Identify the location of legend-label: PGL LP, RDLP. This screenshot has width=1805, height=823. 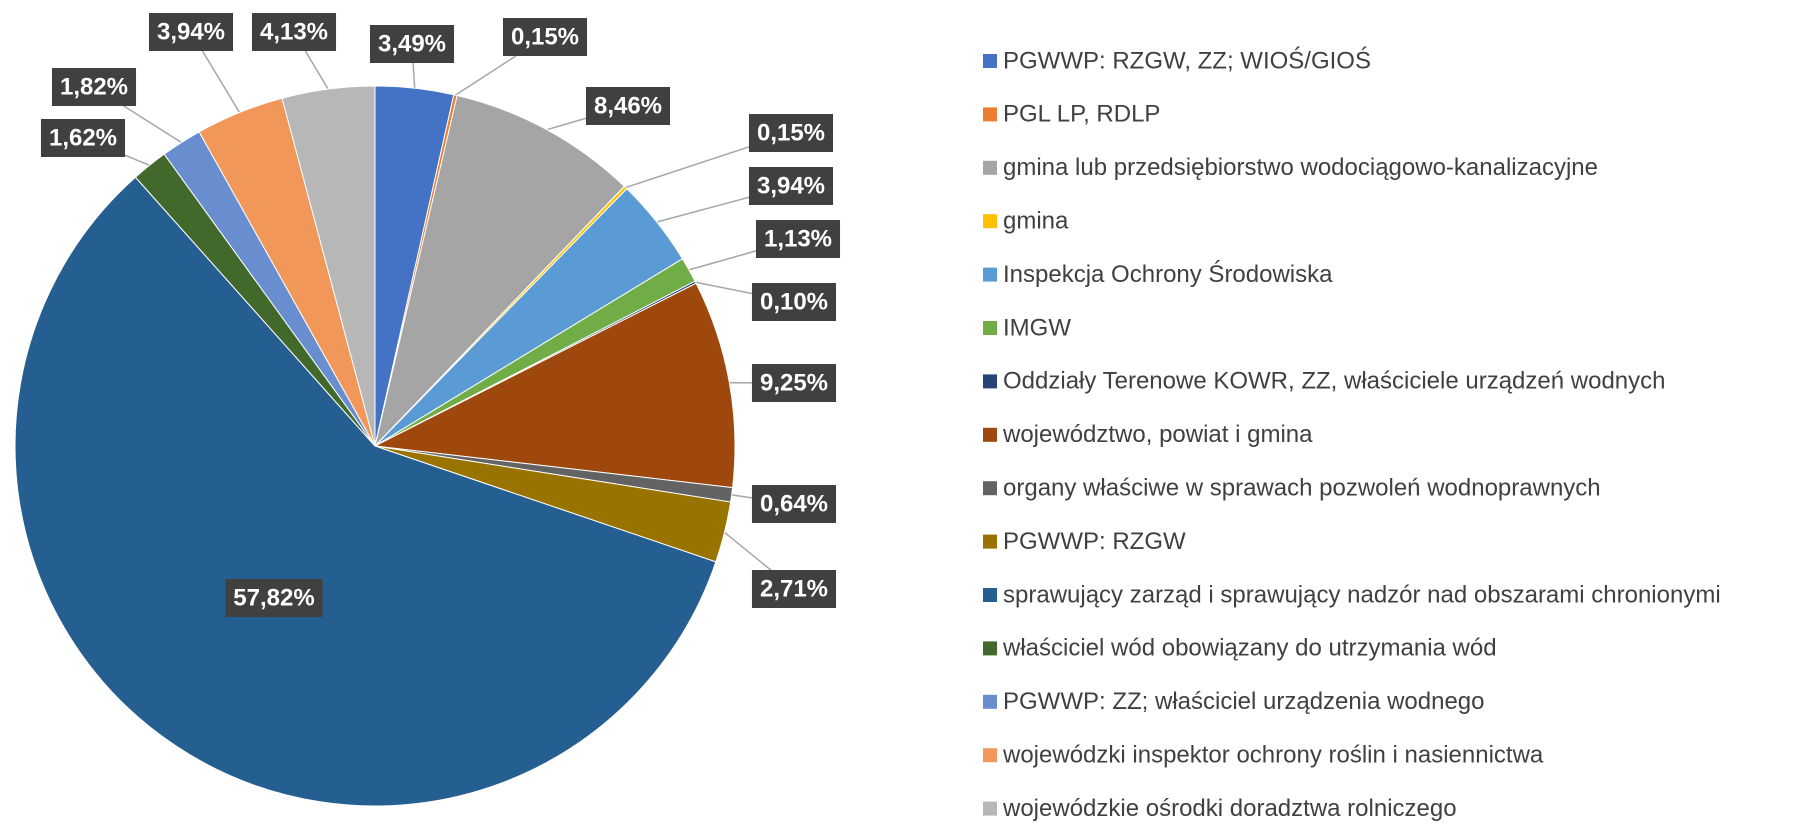
(1081, 114).